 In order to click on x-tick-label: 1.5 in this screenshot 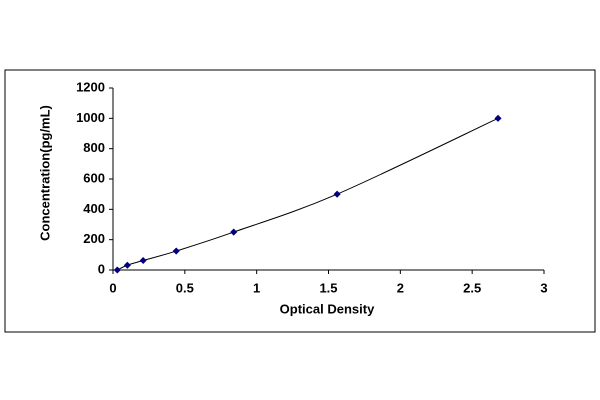, I will do `click(328, 287)`.